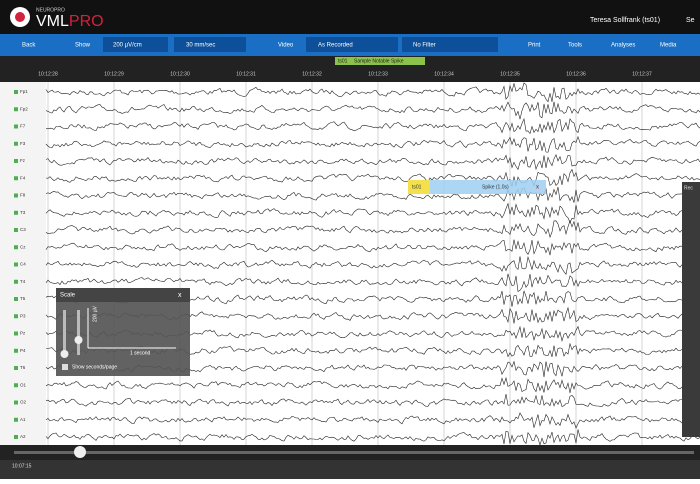  I want to click on channel-label: T4, so click(23, 281).